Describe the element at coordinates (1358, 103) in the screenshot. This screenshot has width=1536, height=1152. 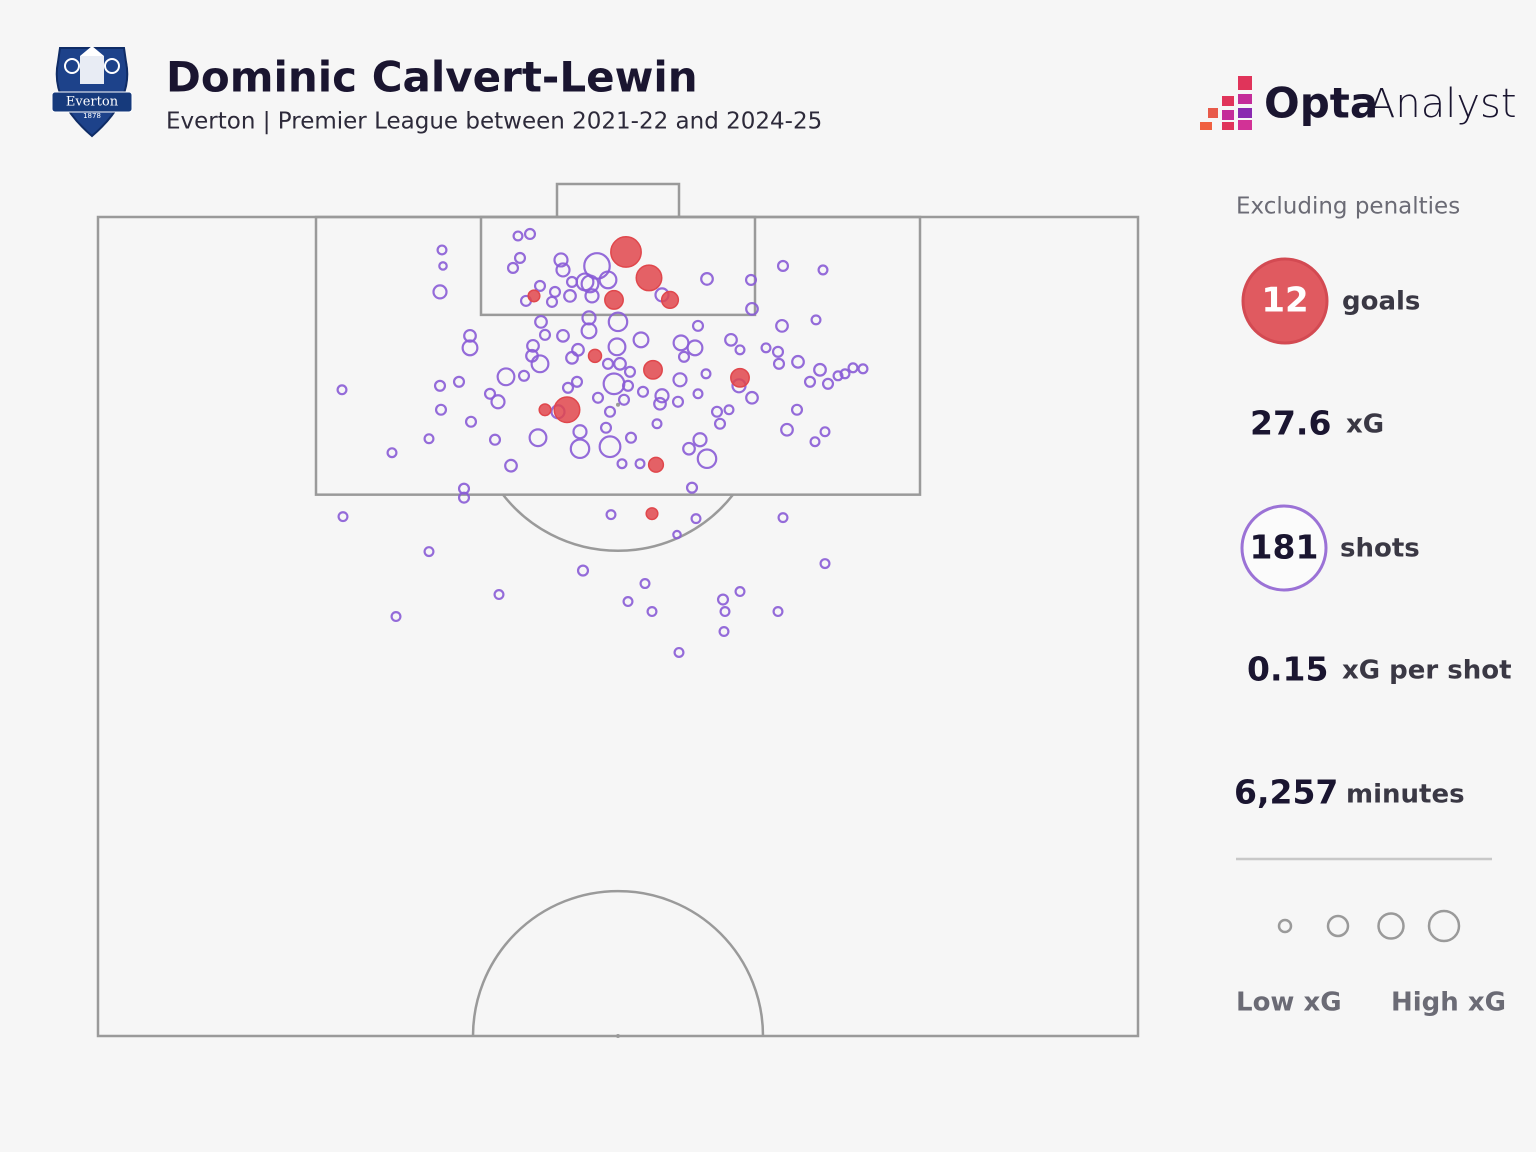
I see `brand-logo: Opta Analyst` at that location.